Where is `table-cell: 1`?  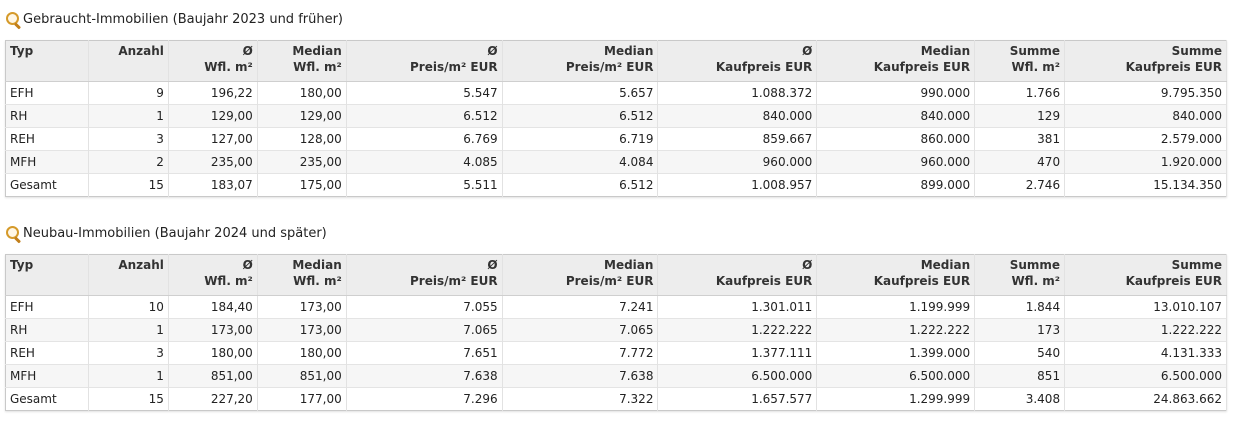
table-cell: 1 is located at coordinates (128, 330).